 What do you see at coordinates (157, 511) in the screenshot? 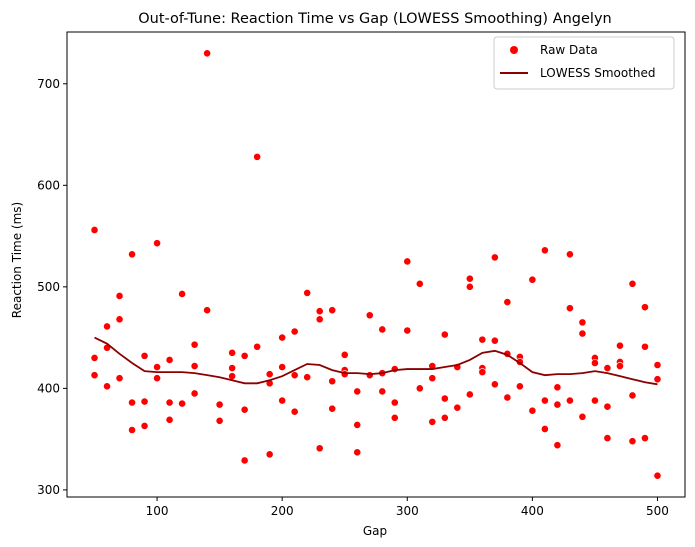
I see `x-tick-label: 100` at bounding box center [157, 511].